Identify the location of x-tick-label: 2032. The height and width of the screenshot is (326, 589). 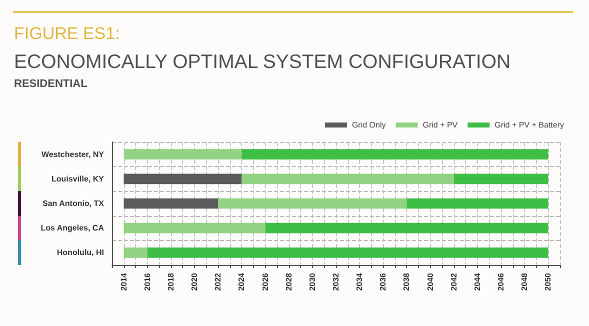
(336, 281).